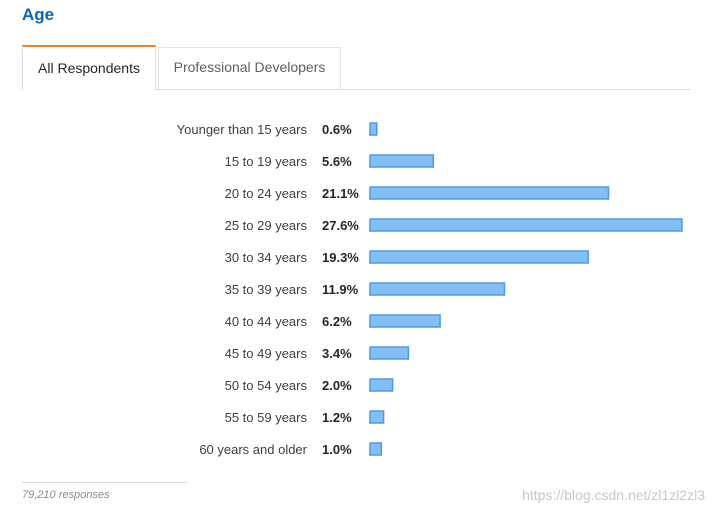 The width and height of the screenshot is (713, 514). Describe the element at coordinates (337, 161) in the screenshot. I see `value-label: 5.6%` at that location.